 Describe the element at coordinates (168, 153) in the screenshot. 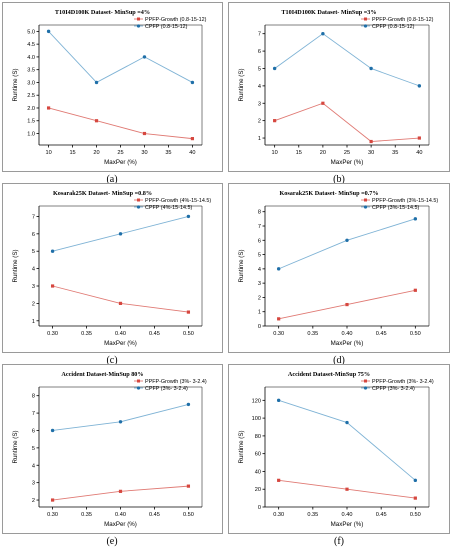

I see `x-tick-label: 35` at that location.